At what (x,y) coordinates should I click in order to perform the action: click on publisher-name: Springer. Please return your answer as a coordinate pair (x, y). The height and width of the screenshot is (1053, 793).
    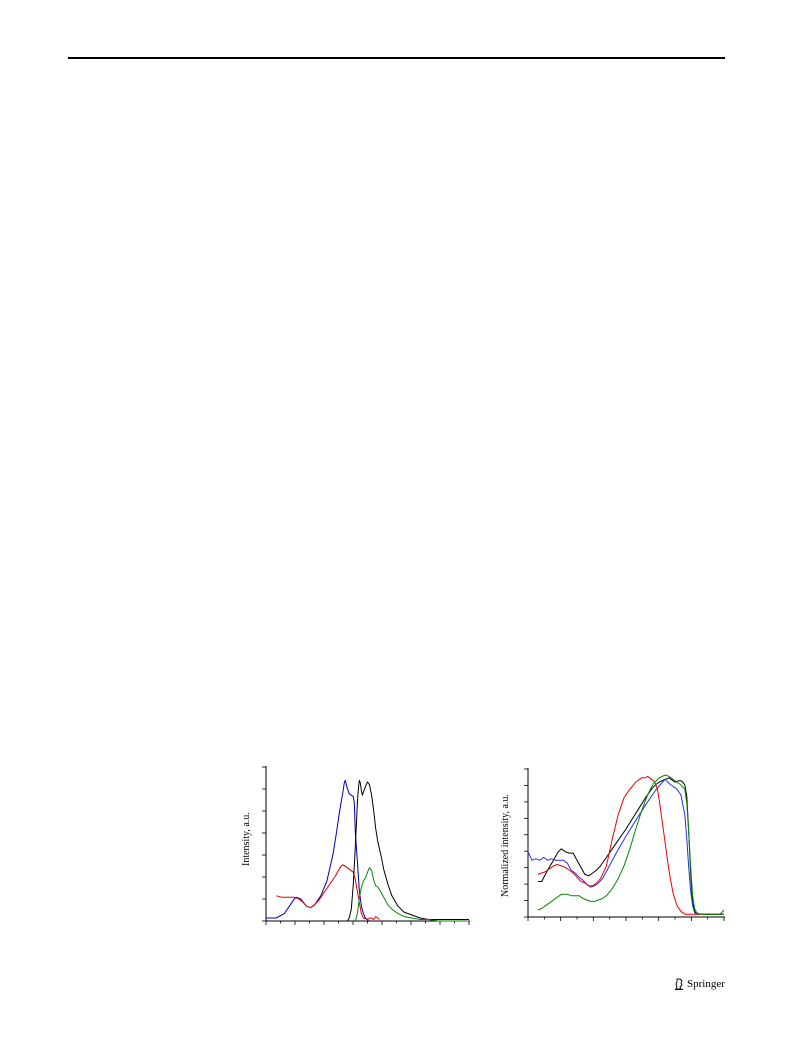
    Looking at the image, I should click on (706, 984).